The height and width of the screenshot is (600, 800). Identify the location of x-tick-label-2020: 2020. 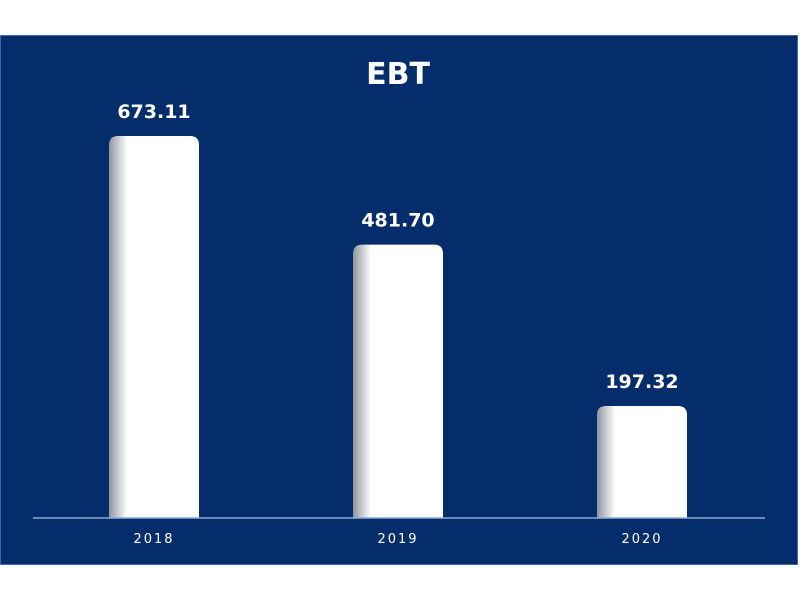
(641, 539).